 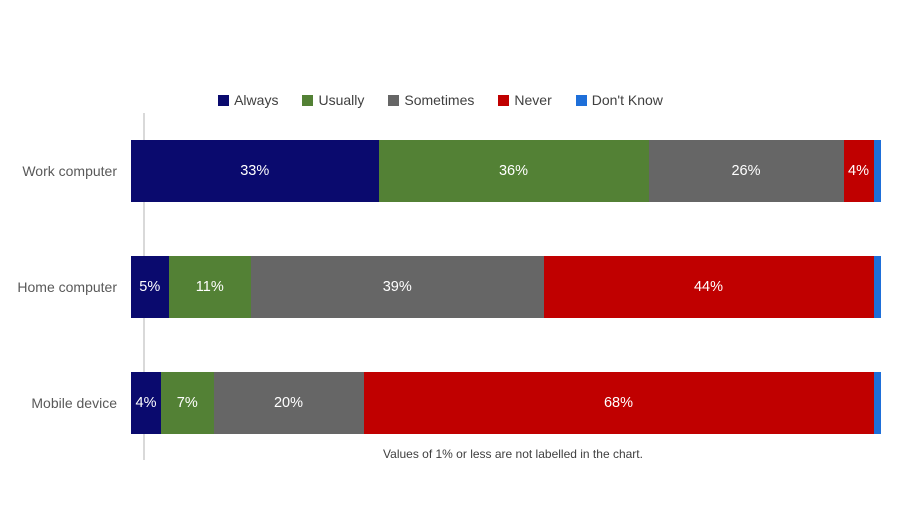 What do you see at coordinates (341, 100) in the screenshot?
I see `legend-label-usually: Usually` at bounding box center [341, 100].